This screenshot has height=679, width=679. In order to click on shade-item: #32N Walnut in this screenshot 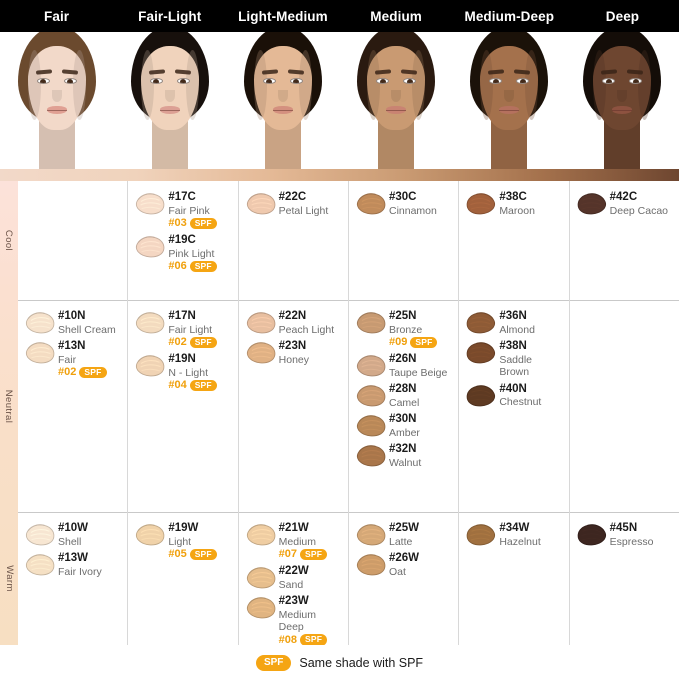, I will do `click(405, 455)`.